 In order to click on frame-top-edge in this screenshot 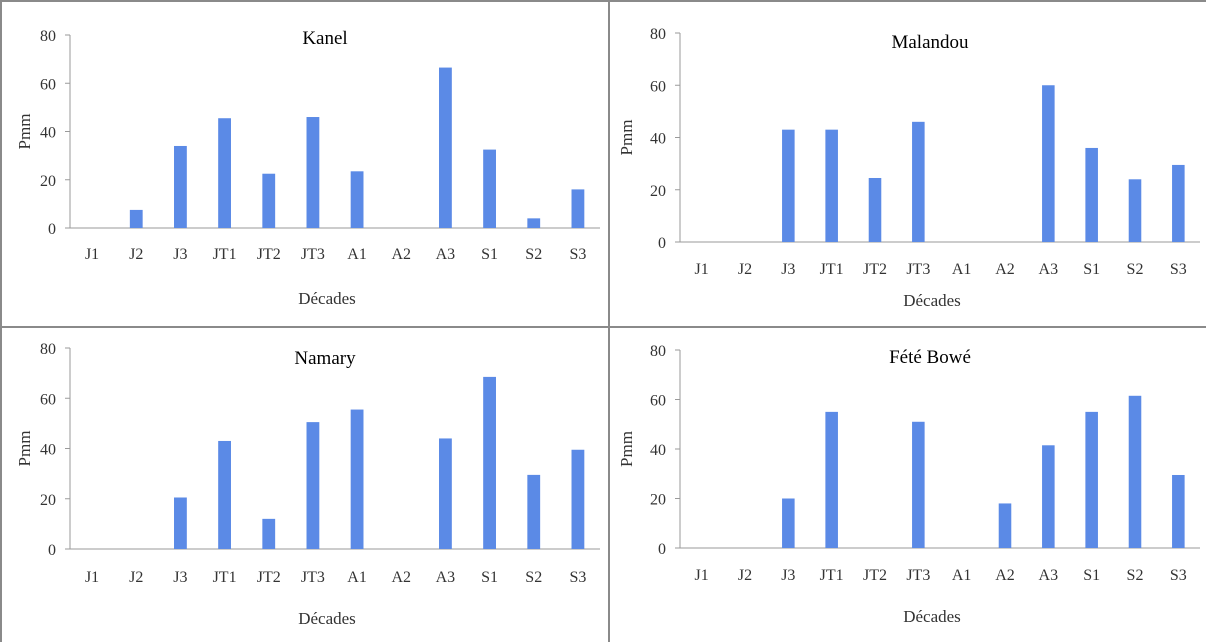, I will do `click(603, 1)`.